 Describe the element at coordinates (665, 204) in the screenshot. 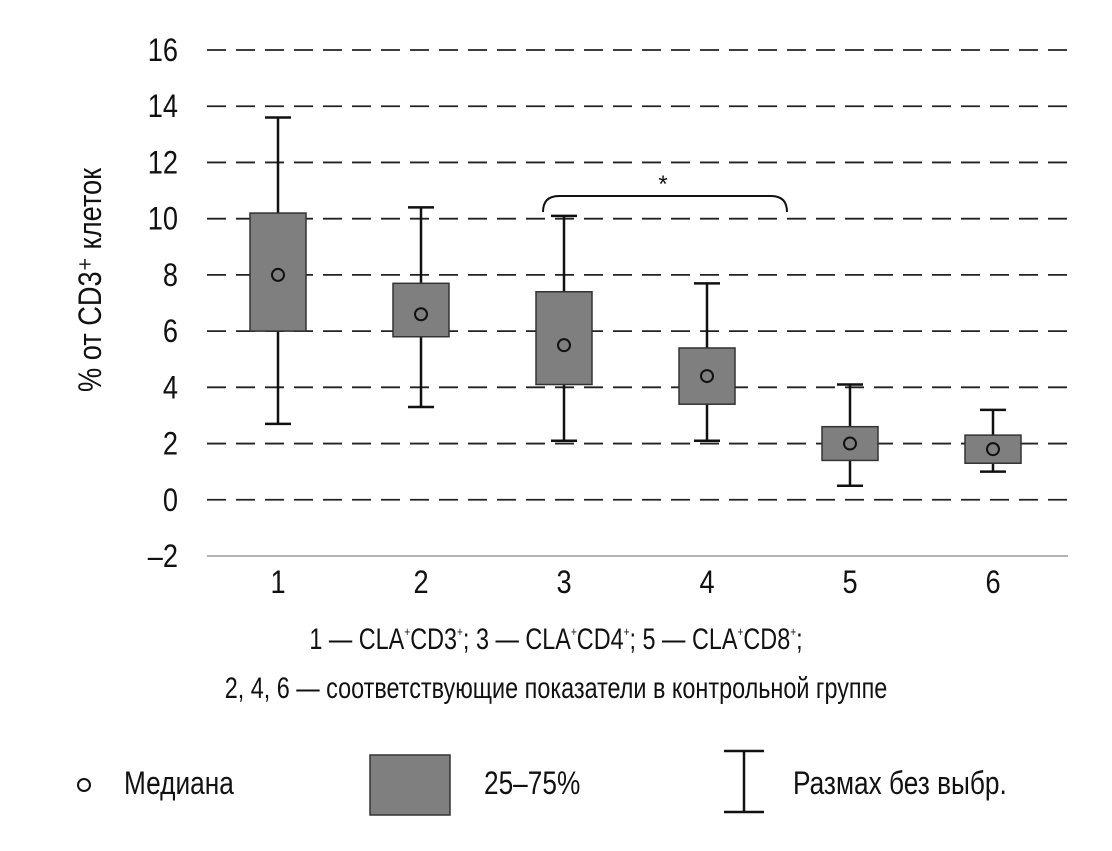

I see `significance-bracket` at that location.